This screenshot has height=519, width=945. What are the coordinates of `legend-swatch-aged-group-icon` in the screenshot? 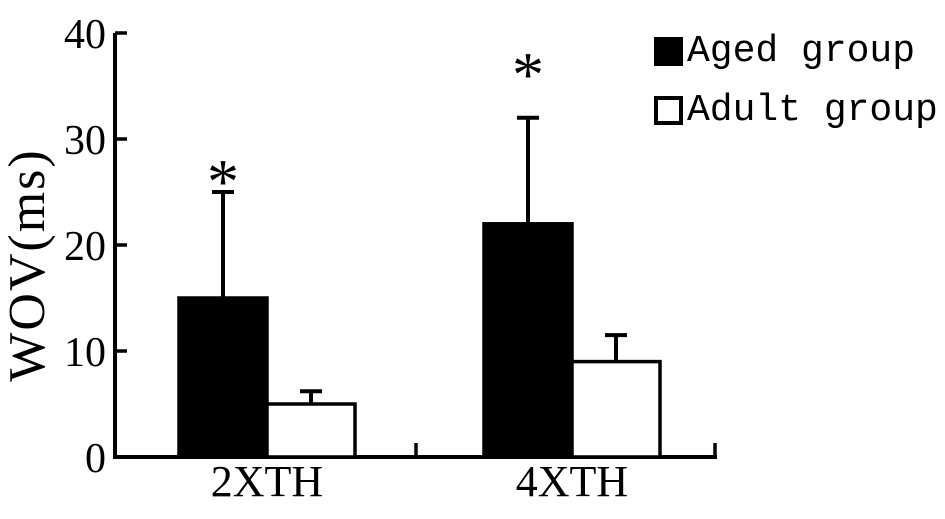 It's located at (668, 51).